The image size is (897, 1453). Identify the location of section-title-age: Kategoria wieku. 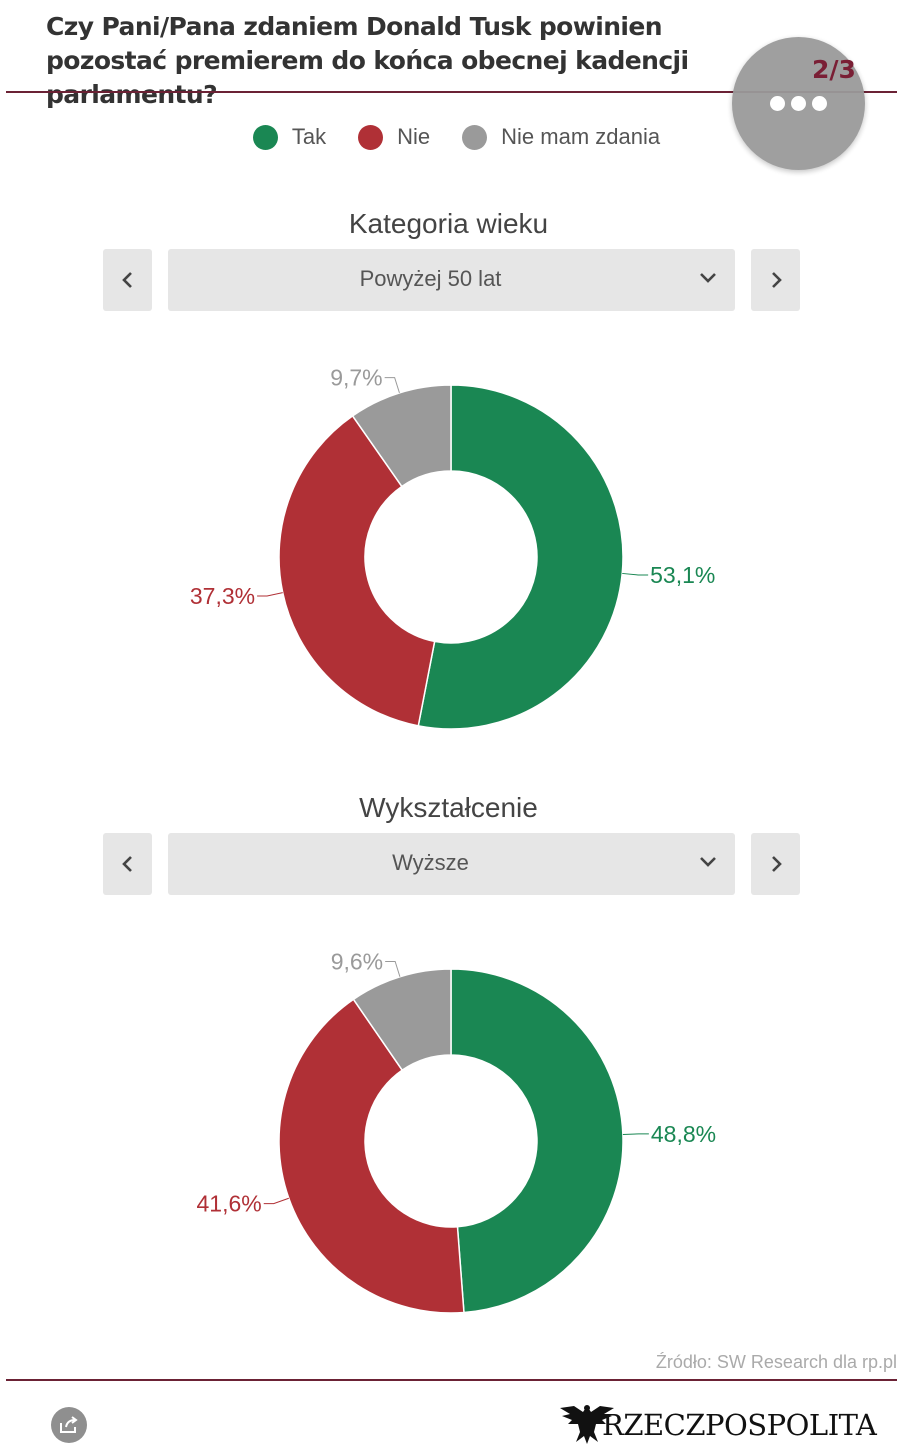
(448, 223).